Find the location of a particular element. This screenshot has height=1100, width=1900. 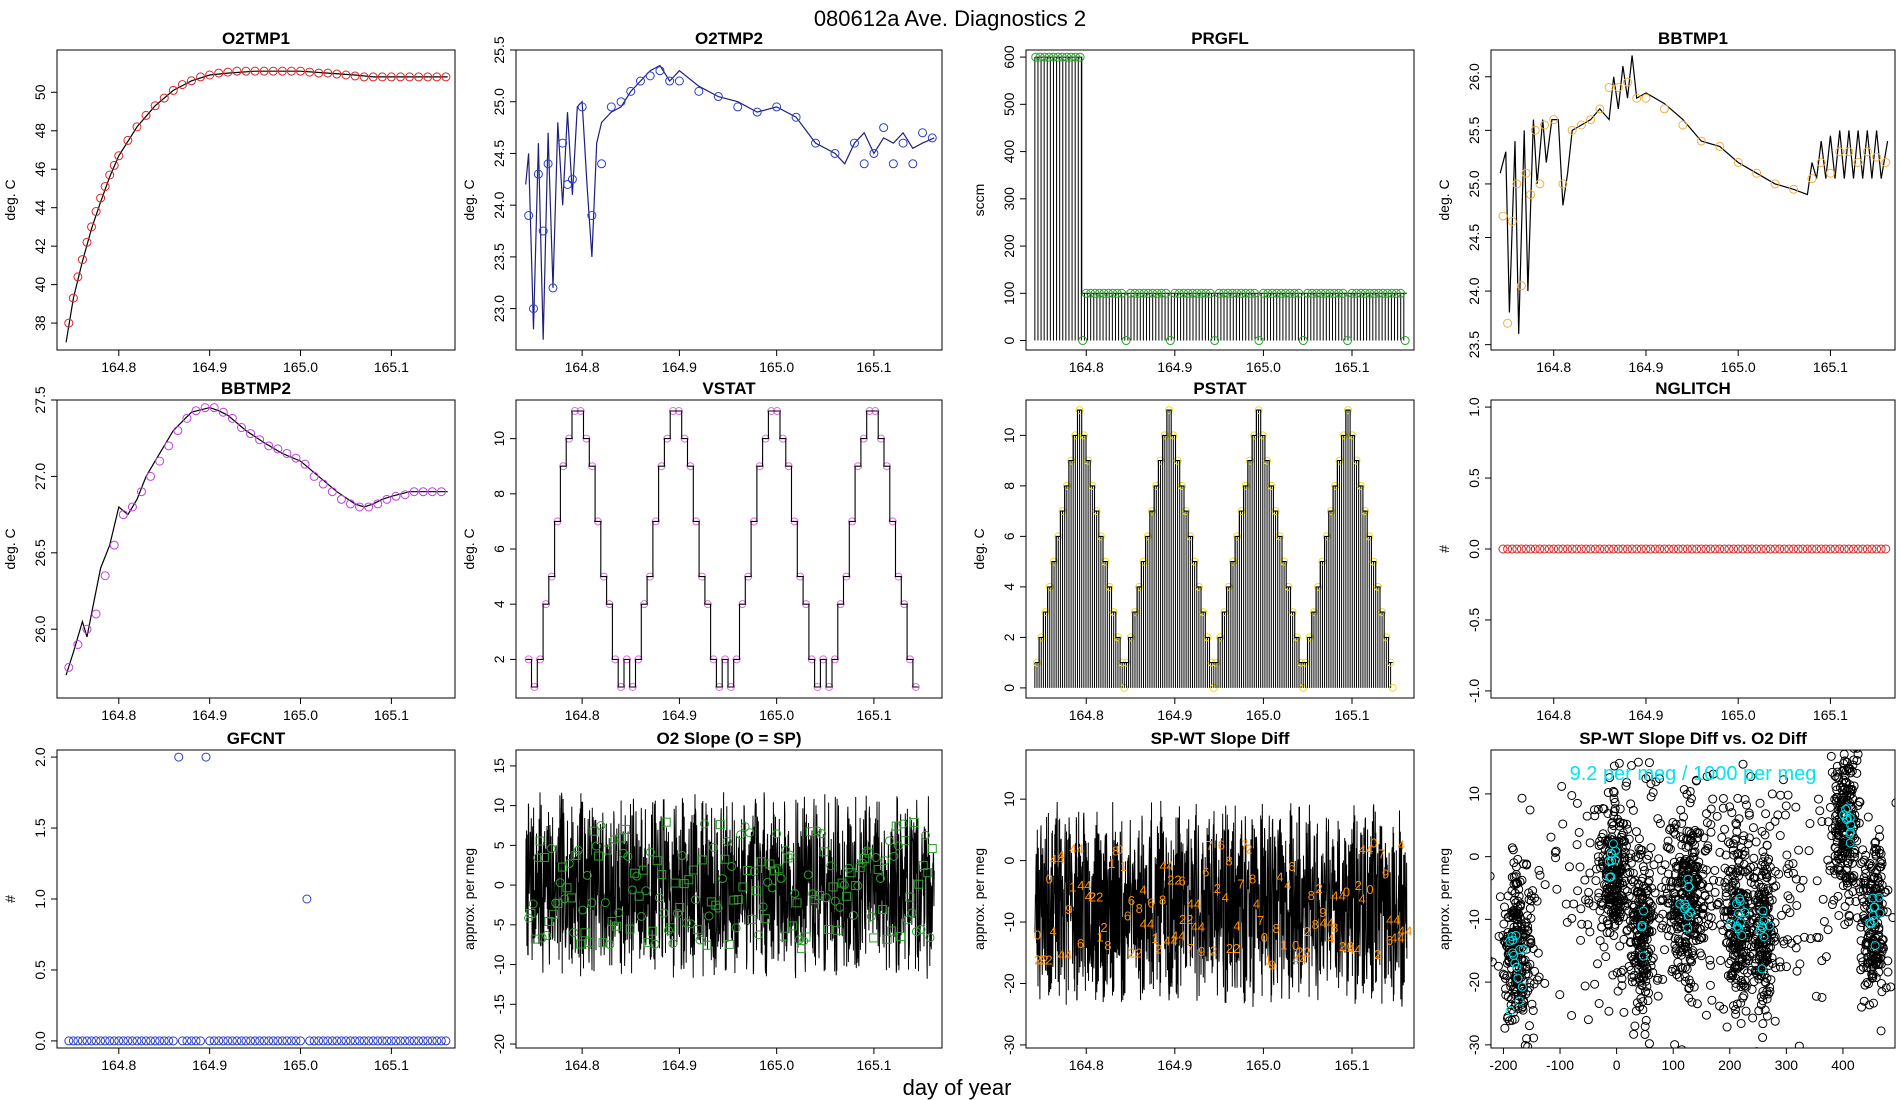

plot-data is located at coordinates (1694, 194).